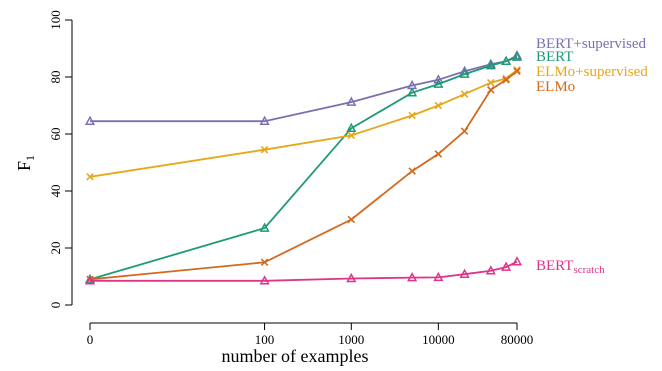  I want to click on legend-label: ELMo+supervised, so click(592, 72).